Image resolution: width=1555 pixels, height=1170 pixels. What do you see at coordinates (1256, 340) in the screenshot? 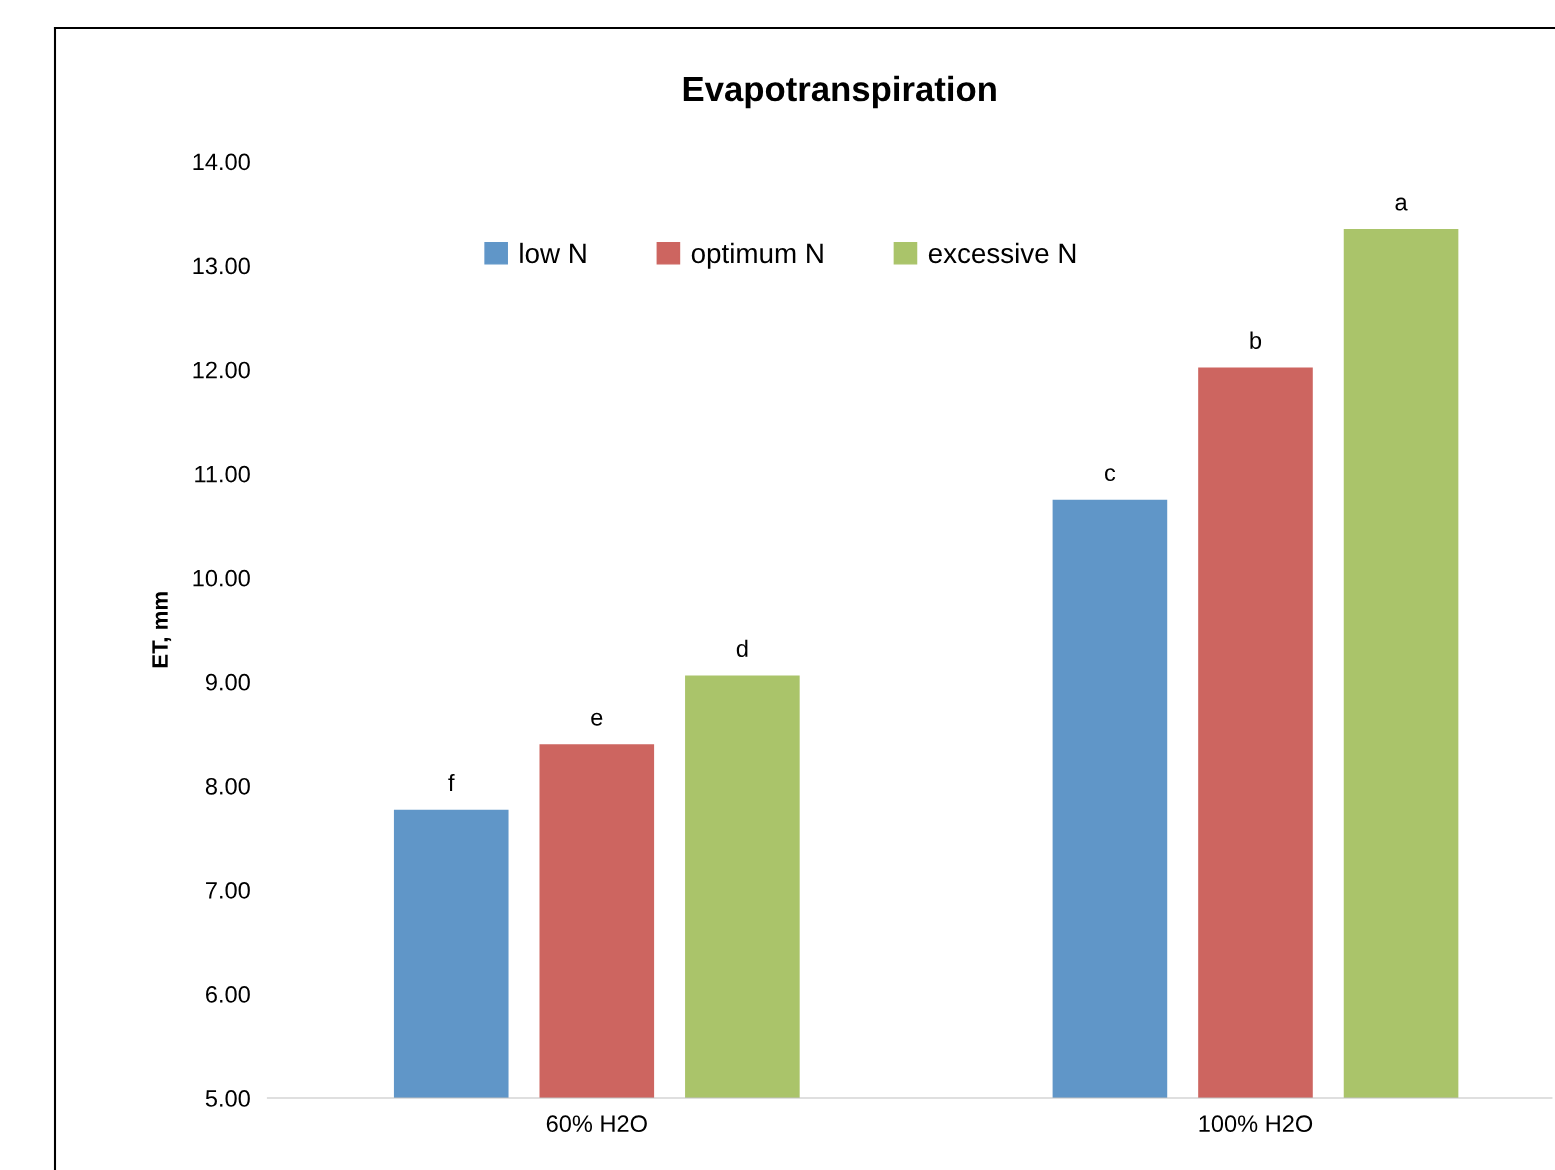
I see `data-label: b` at bounding box center [1256, 340].